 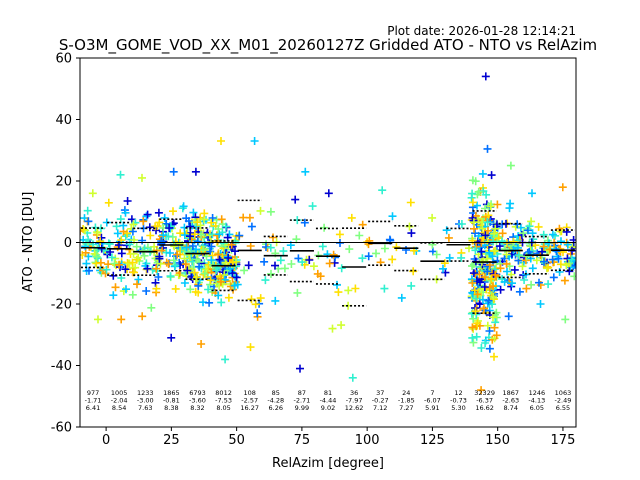 I want to click on x-axis-ticks: 0 25 50 75 100 125 150 175, so click(x=338, y=437).